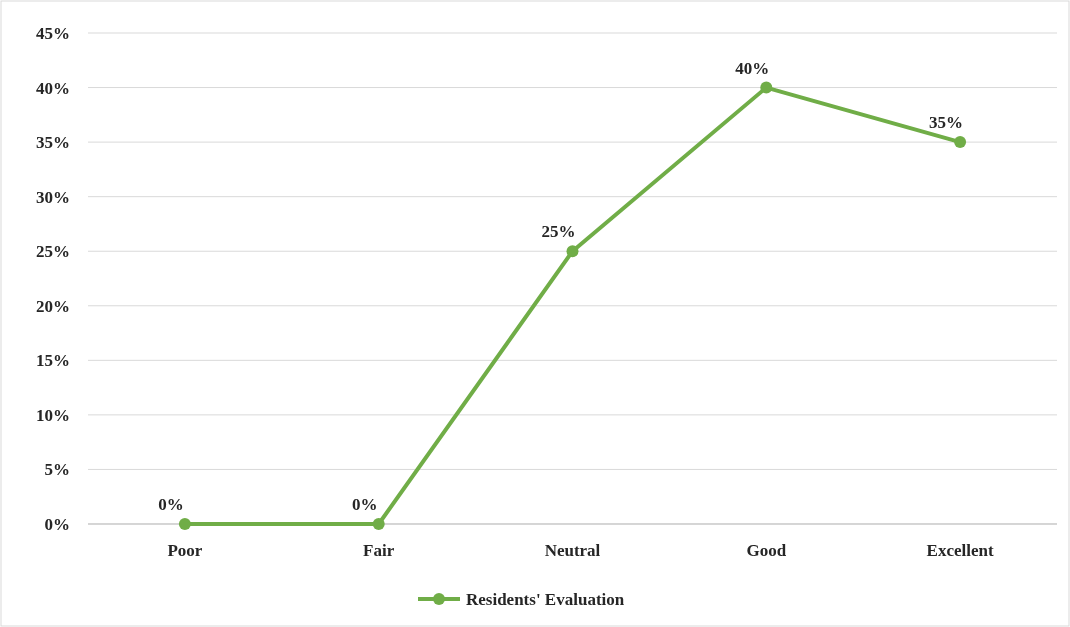 The image size is (1070, 627). Describe the element at coordinates (53, 33) in the screenshot. I see `y-tick-label: 45%` at that location.